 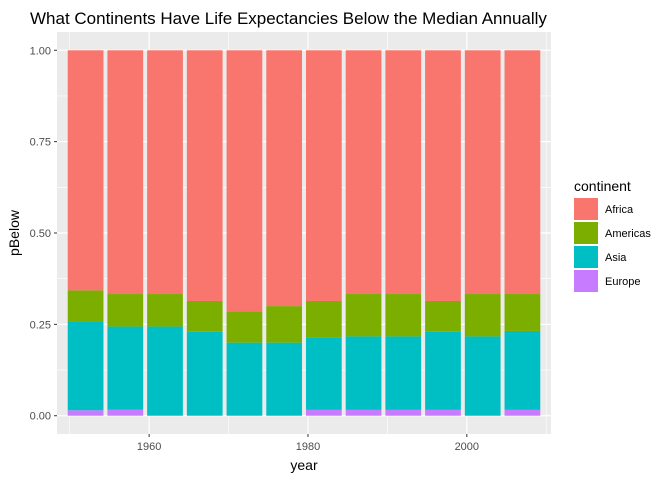 I want to click on bar-asia-2002, so click(x=482, y=376).